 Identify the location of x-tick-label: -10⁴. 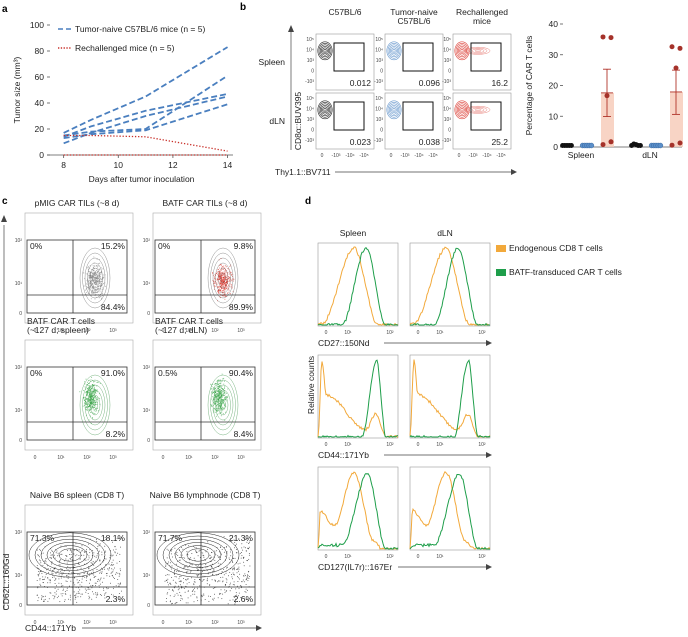
(418, 156).